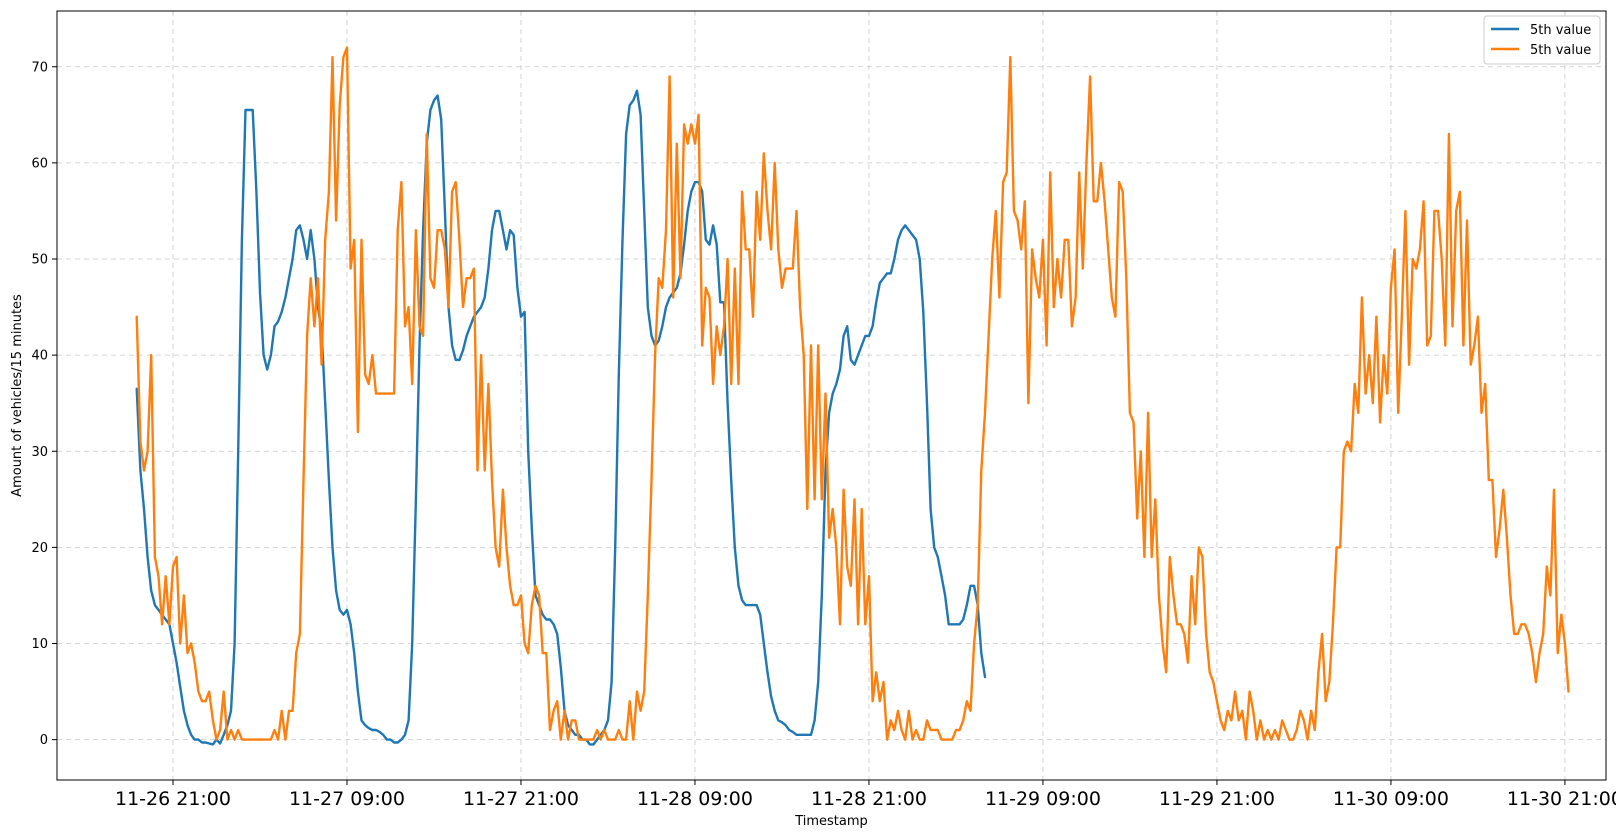  I want to click on x-tick-label: 11-29 09:00, so click(1043, 799).